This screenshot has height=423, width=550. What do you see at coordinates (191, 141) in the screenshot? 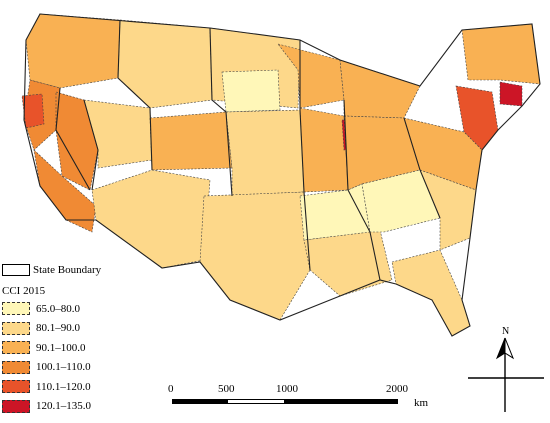
I see `region-central-colorado` at bounding box center [191, 141].